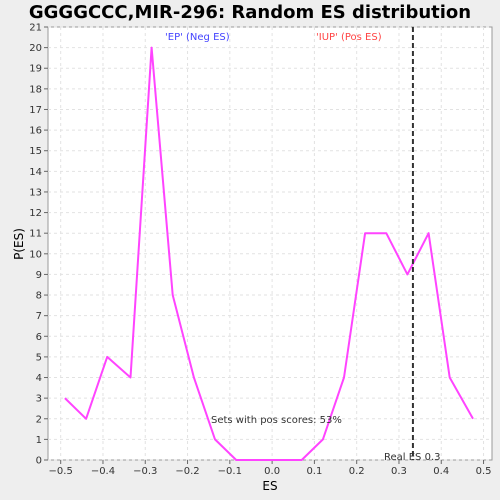  Describe the element at coordinates (272, 471) in the screenshot. I see `x-tick-label: 0.0` at that location.